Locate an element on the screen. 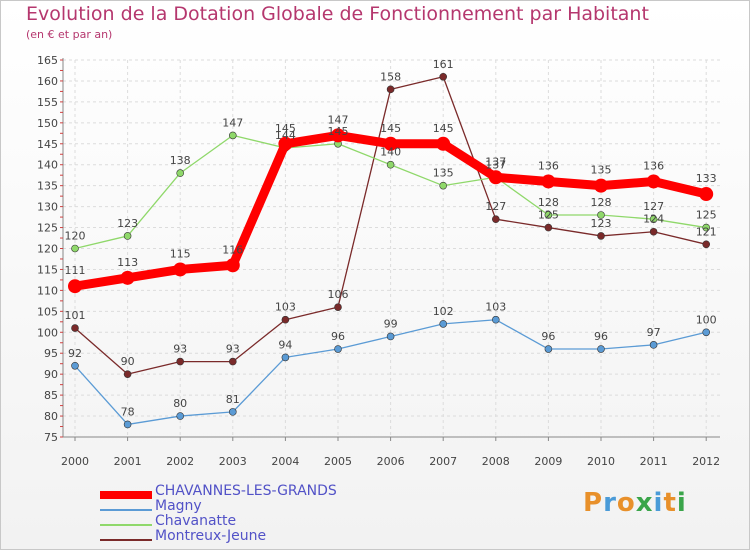  legend-swatch-magny is located at coordinates (126, 510).